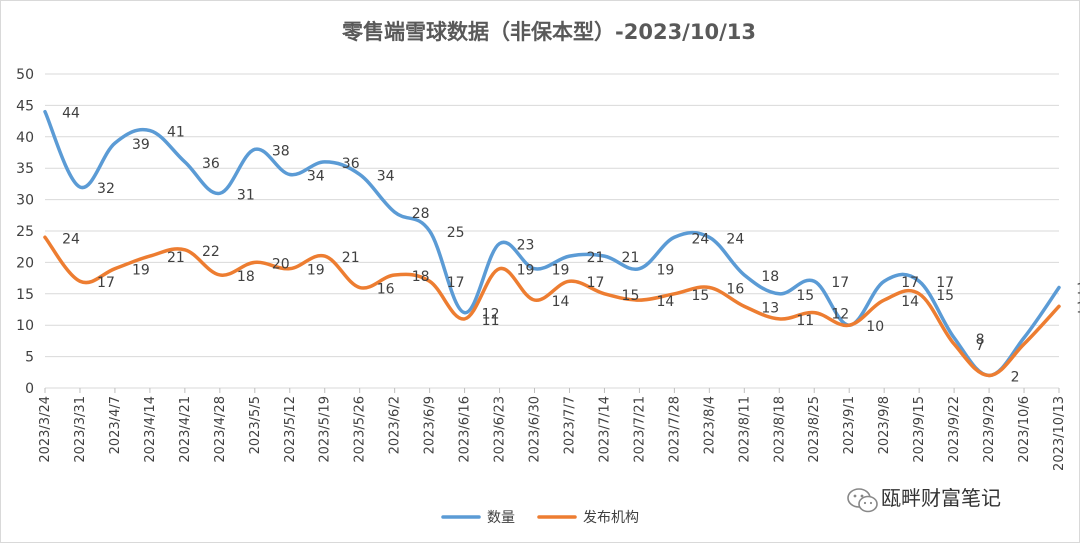  I want to click on data-label: 44, so click(71, 114).